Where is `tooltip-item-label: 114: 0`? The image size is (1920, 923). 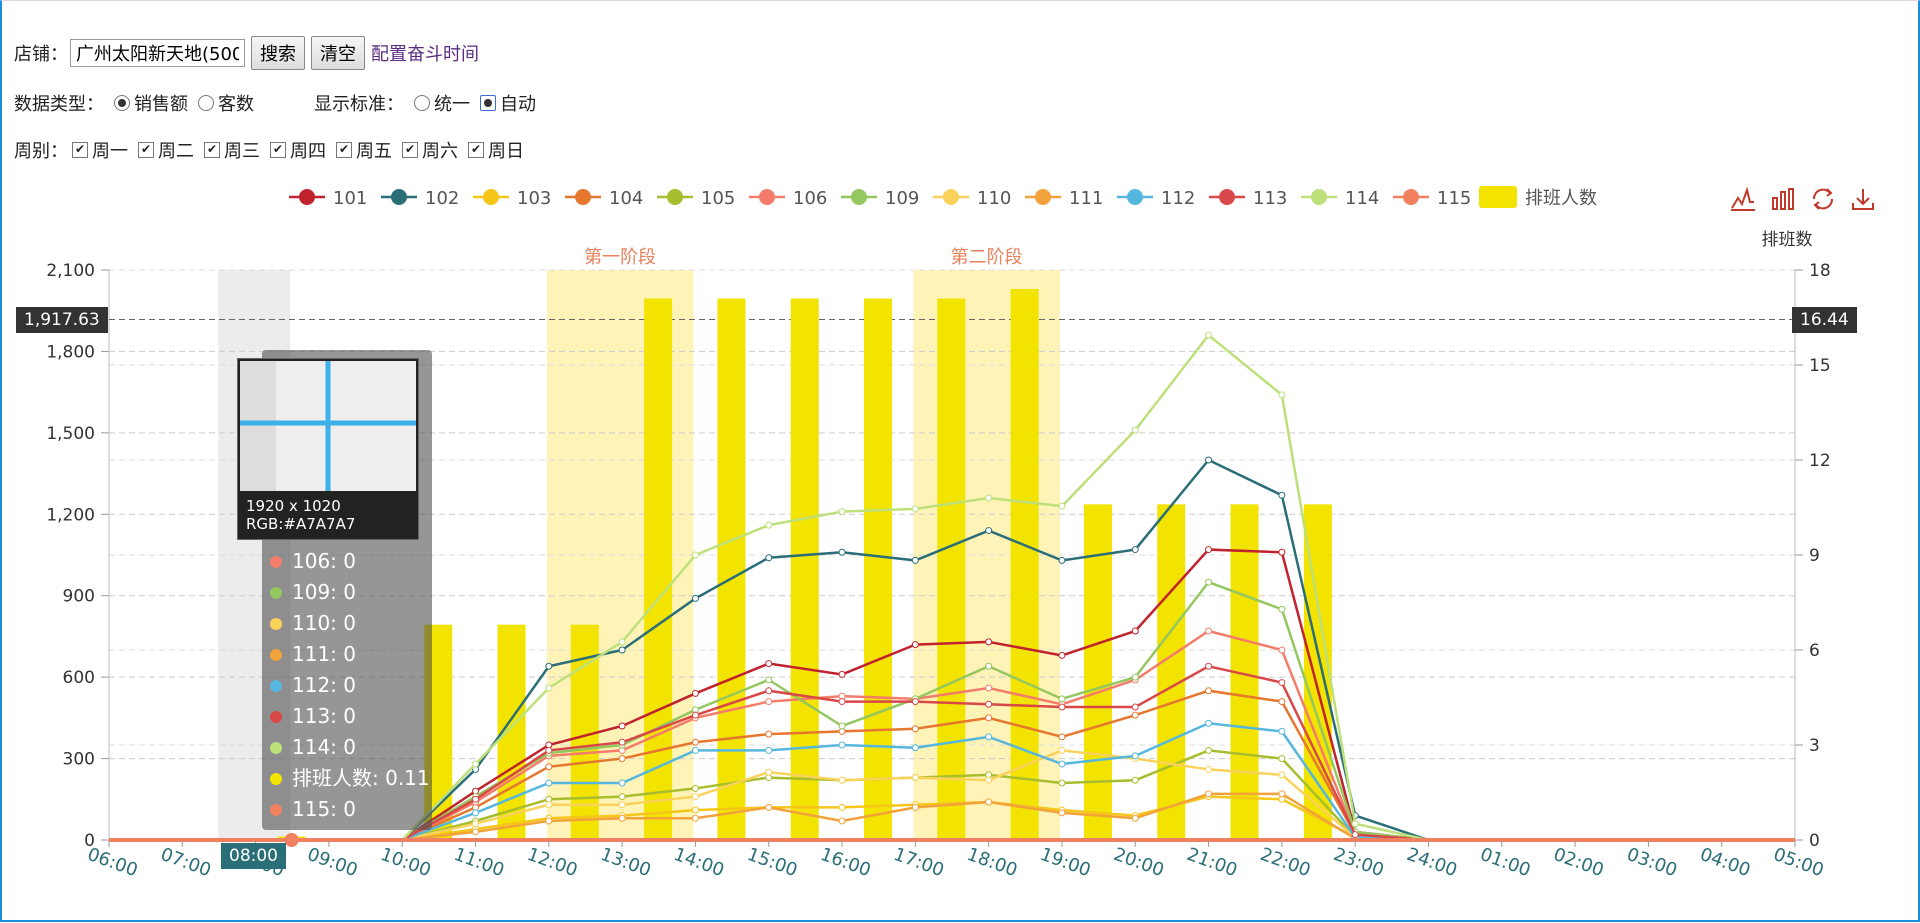
tooltip-item-label: 114: 0 is located at coordinates (324, 747).